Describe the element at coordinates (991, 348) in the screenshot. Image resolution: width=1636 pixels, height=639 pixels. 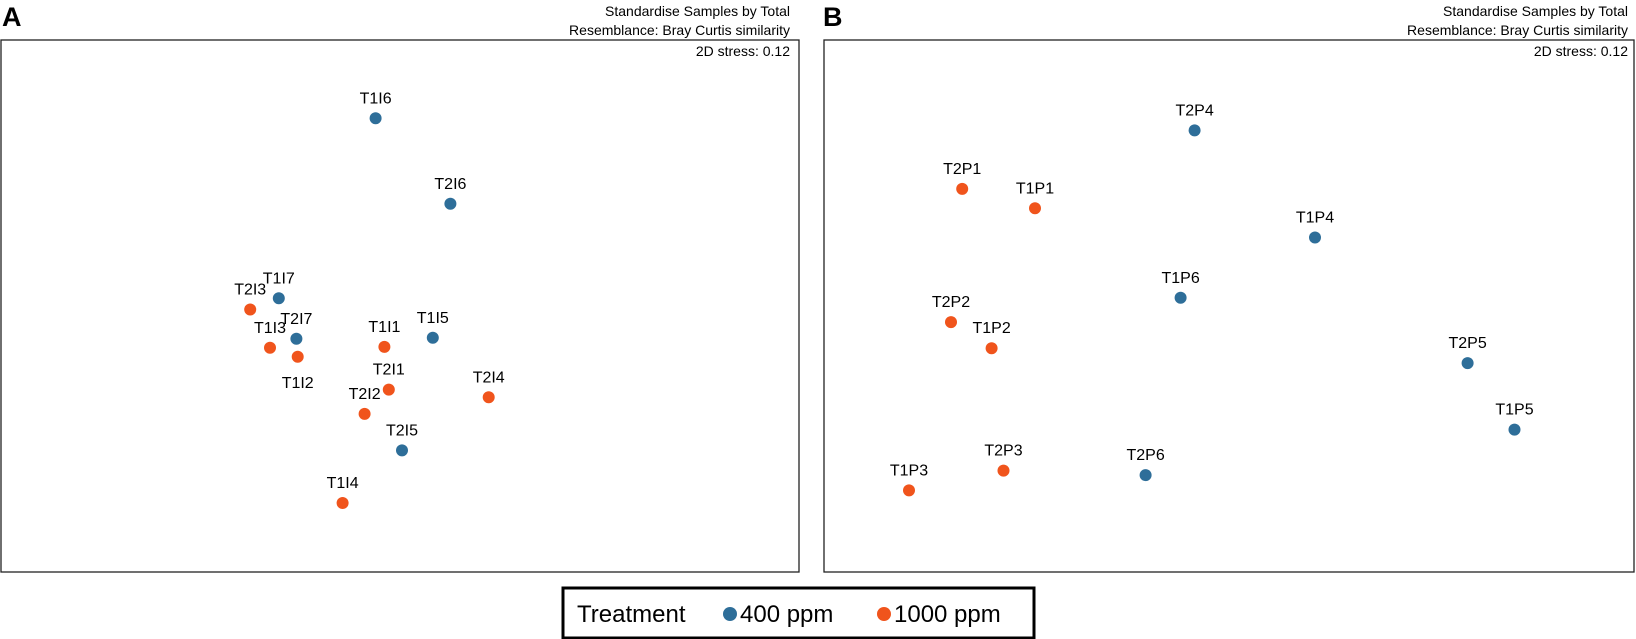
I see `point-t1p2` at that location.